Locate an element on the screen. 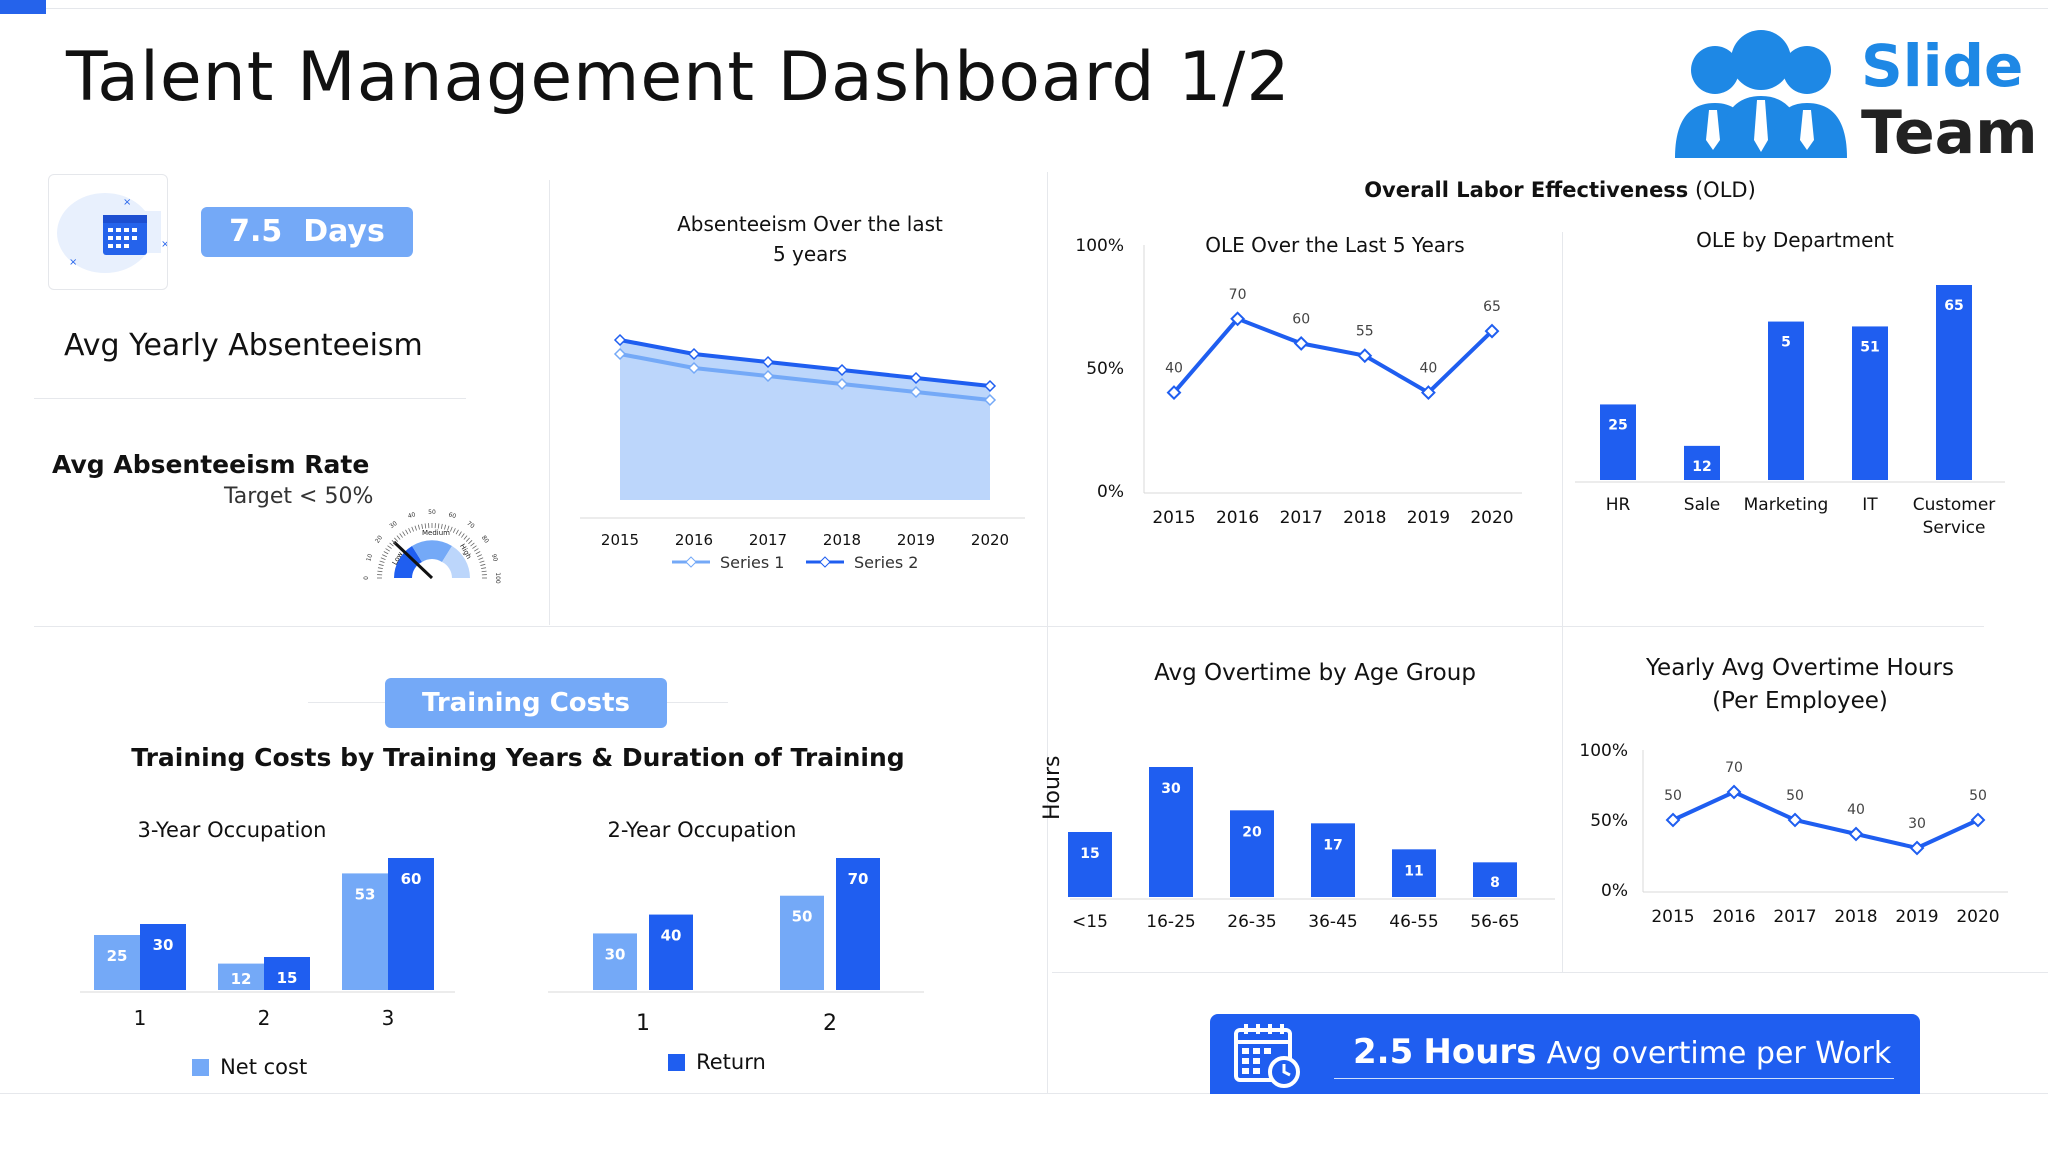  bar-value-label: 20 is located at coordinates (1252, 832).